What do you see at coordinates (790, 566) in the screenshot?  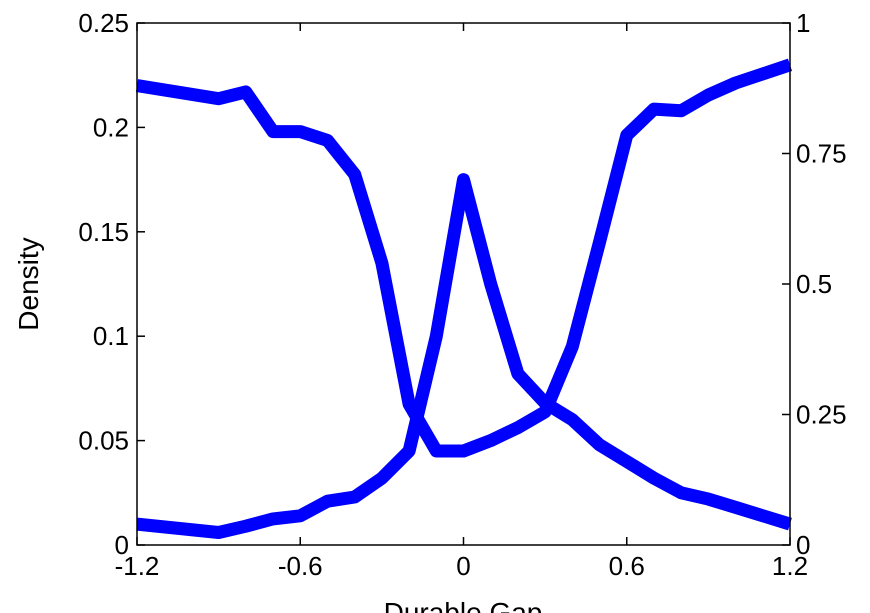 I see `x-tick-label: 1.2` at bounding box center [790, 566].